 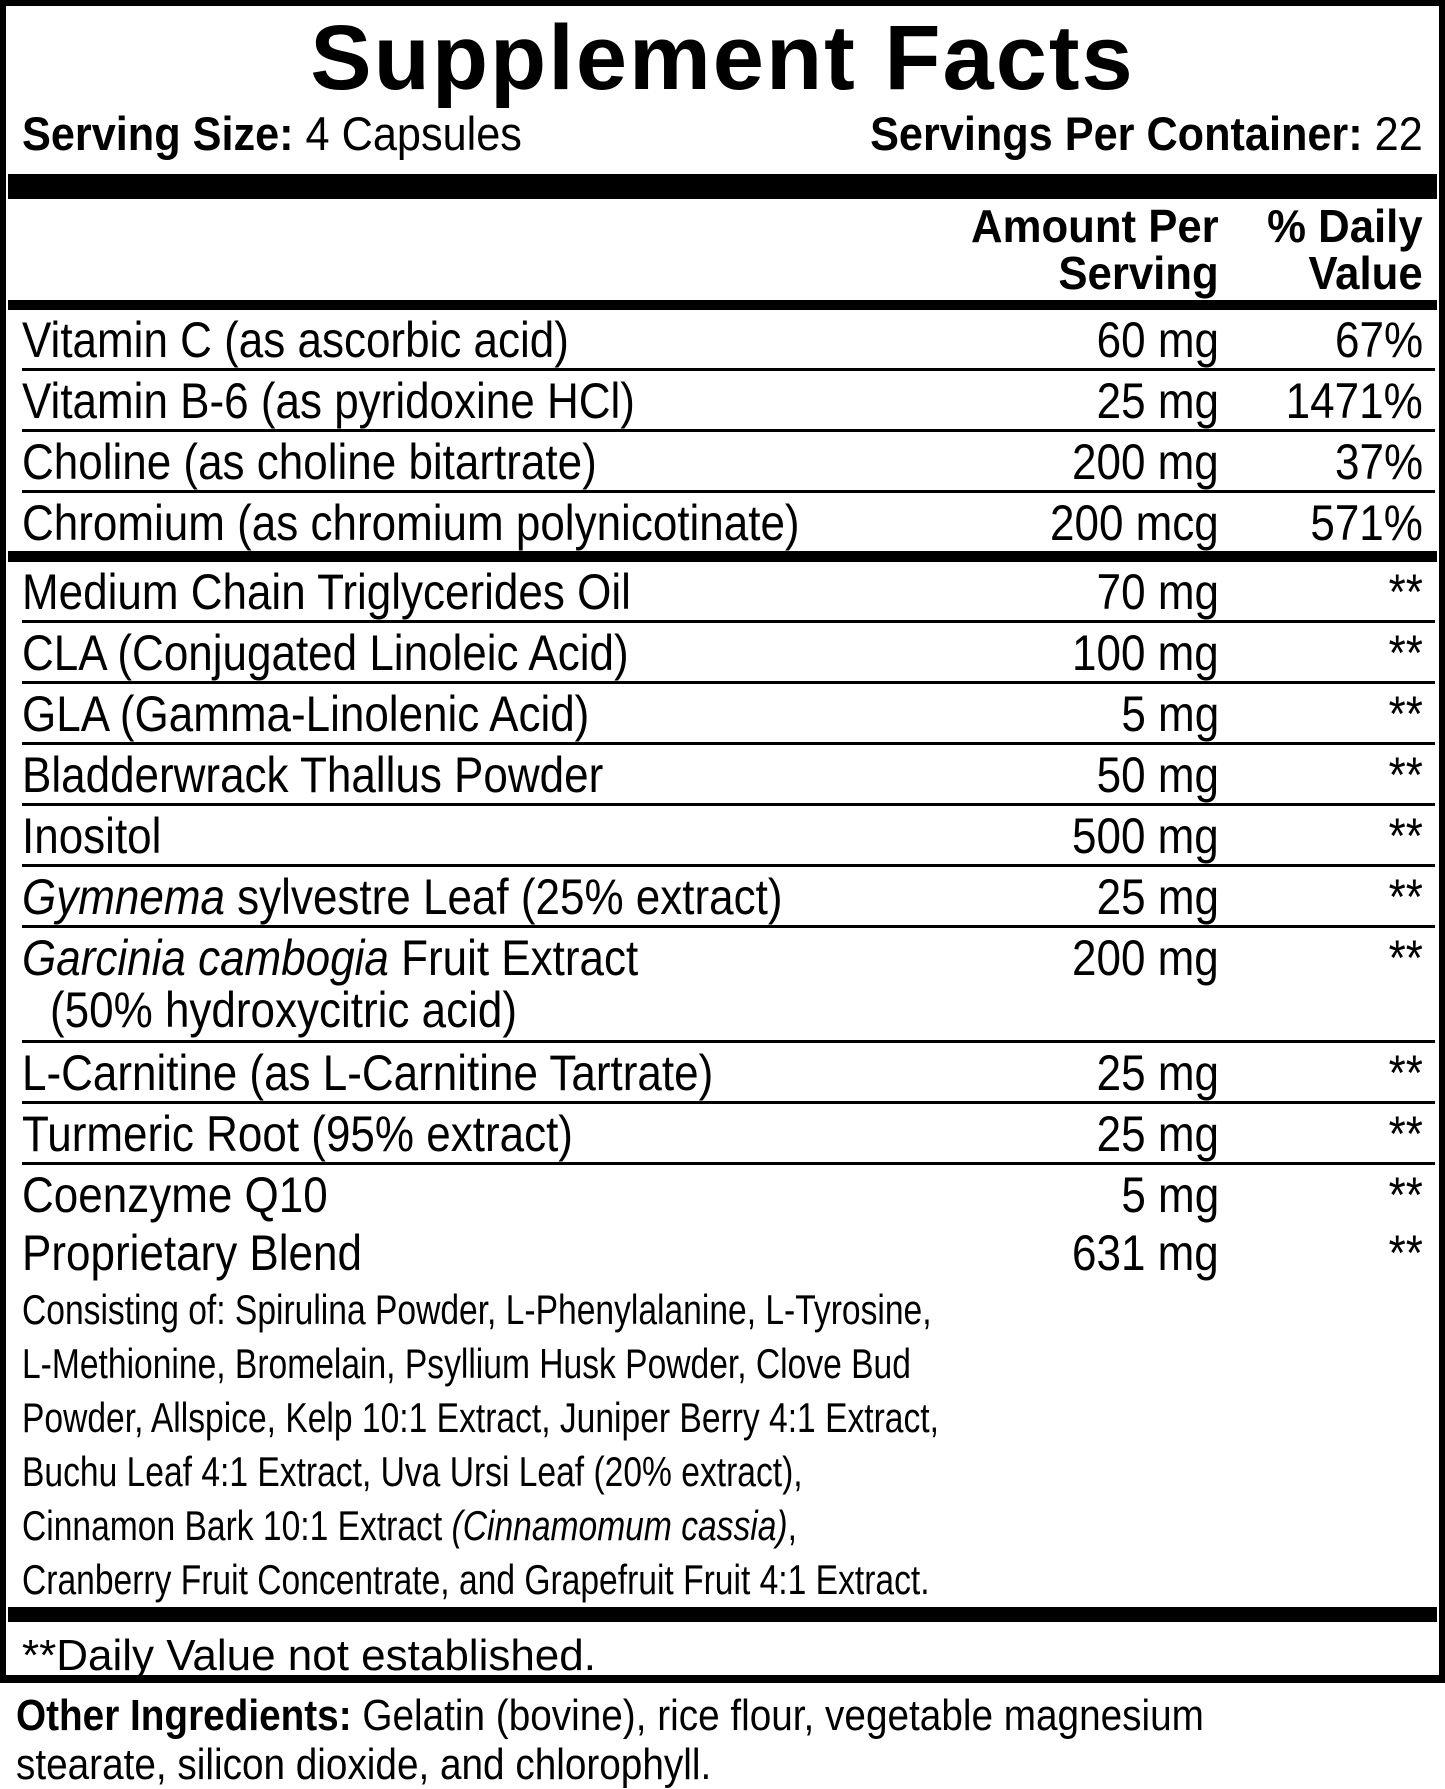 I want to click on ingredient-name: Turmeric Root (95% extract), so click(x=297, y=1134).